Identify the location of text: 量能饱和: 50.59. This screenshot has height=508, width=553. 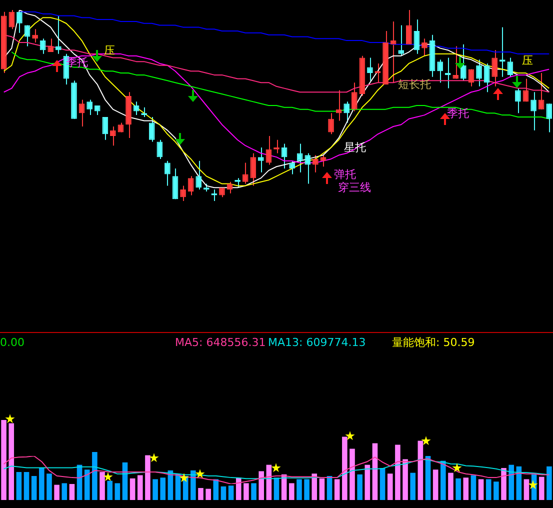
(433, 343).